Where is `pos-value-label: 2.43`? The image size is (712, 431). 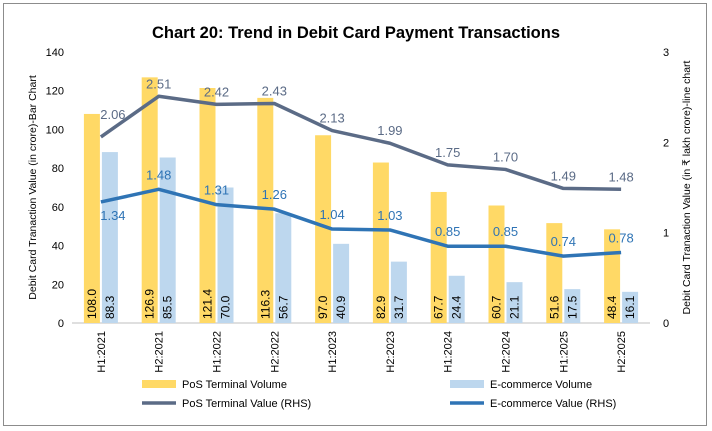 pos-value-label: 2.43 is located at coordinates (274, 90).